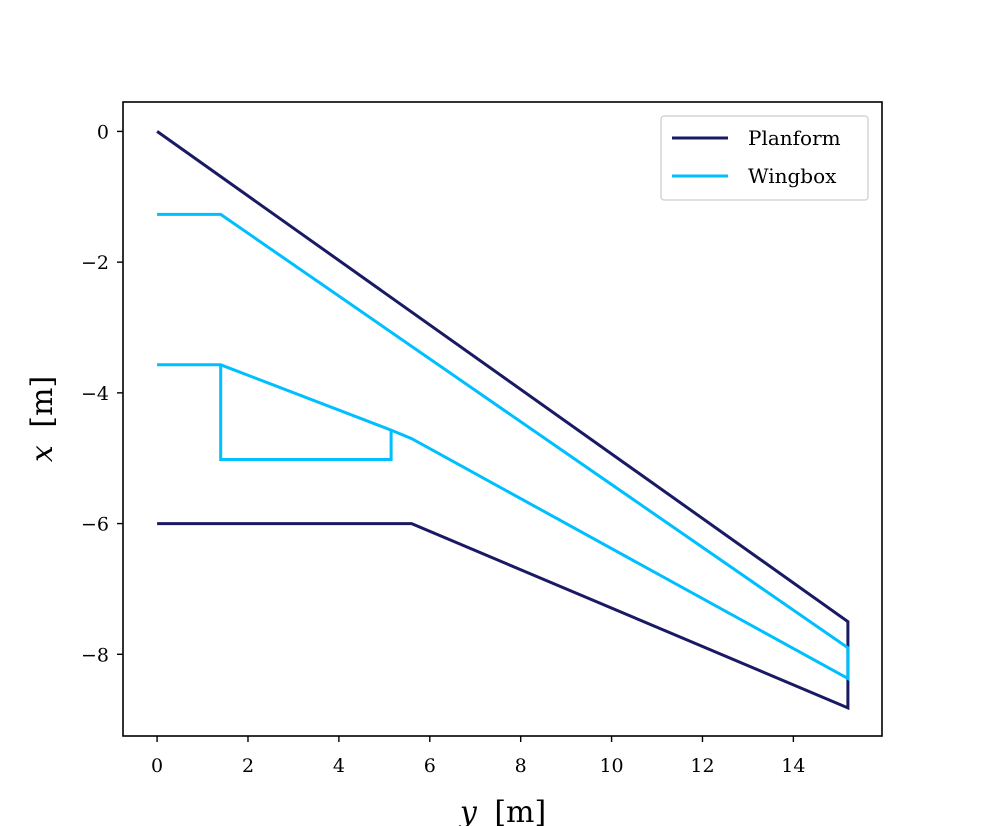  Describe the element at coordinates (42, 402) in the screenshot. I see `y-axis-unit: [m]` at that location.